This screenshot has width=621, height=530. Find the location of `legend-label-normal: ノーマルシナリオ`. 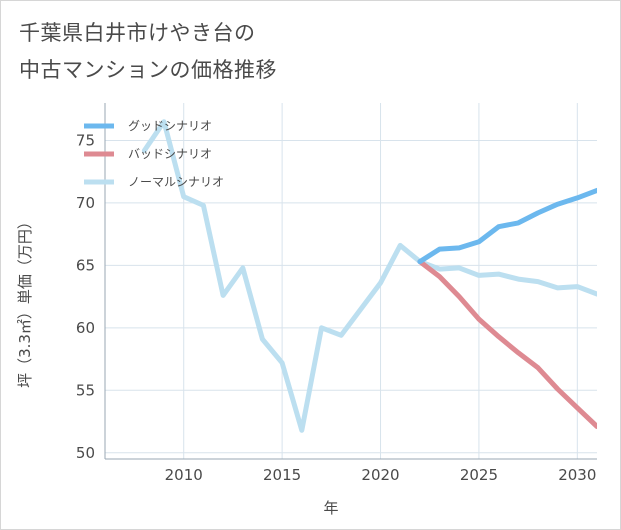

legend-label-normal: ノーマルシナリオ is located at coordinates (176, 182).